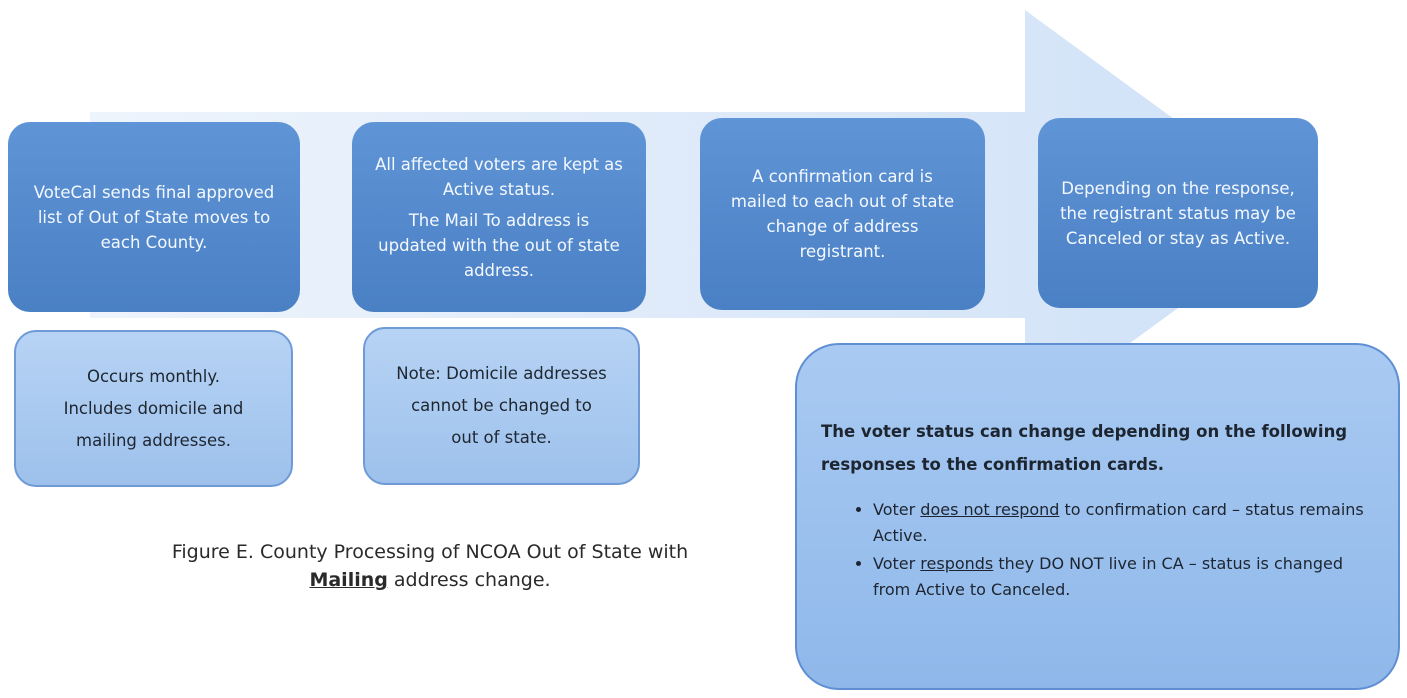 The width and height of the screenshot is (1407, 698). I want to click on note-text: Occurs monthly., so click(153, 376).